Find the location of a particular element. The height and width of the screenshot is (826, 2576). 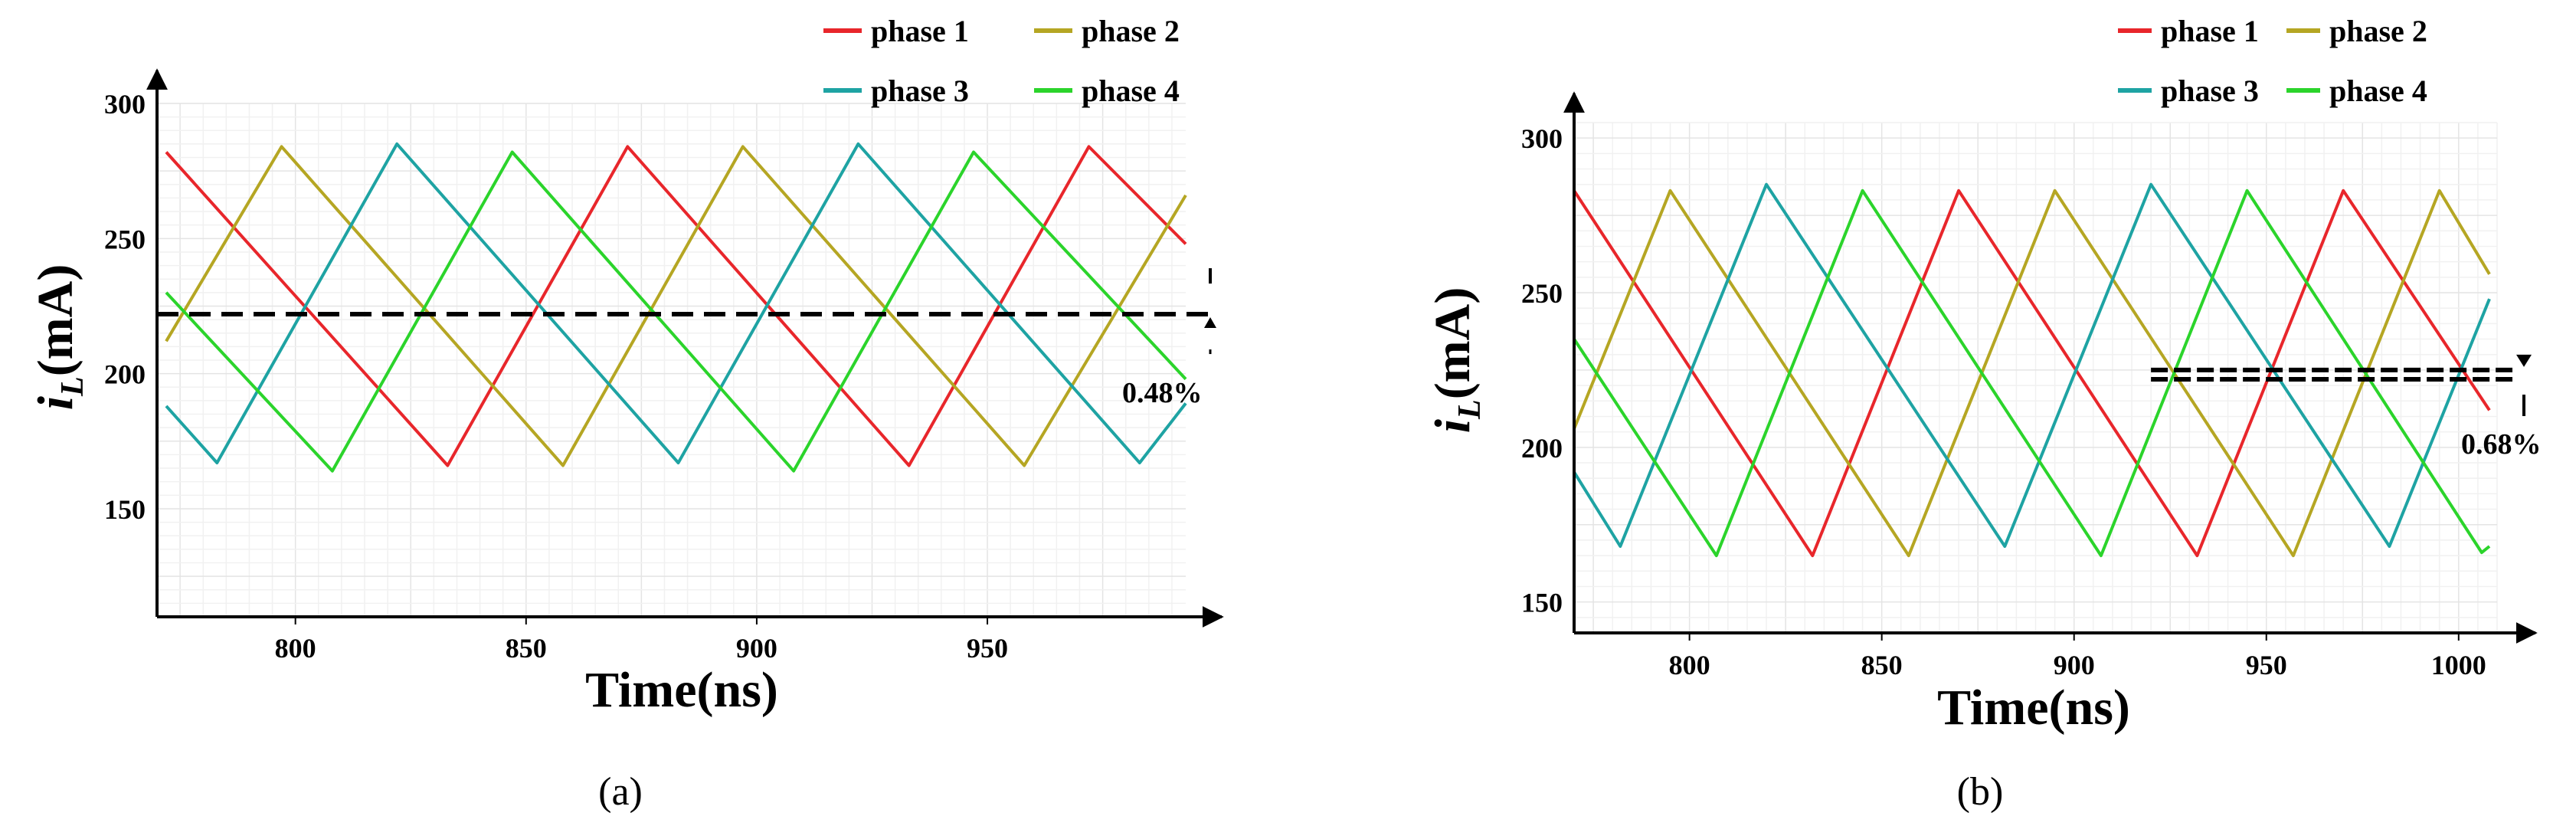

legend-label-phase-4-b: phase 4 is located at coordinates (2378, 91).